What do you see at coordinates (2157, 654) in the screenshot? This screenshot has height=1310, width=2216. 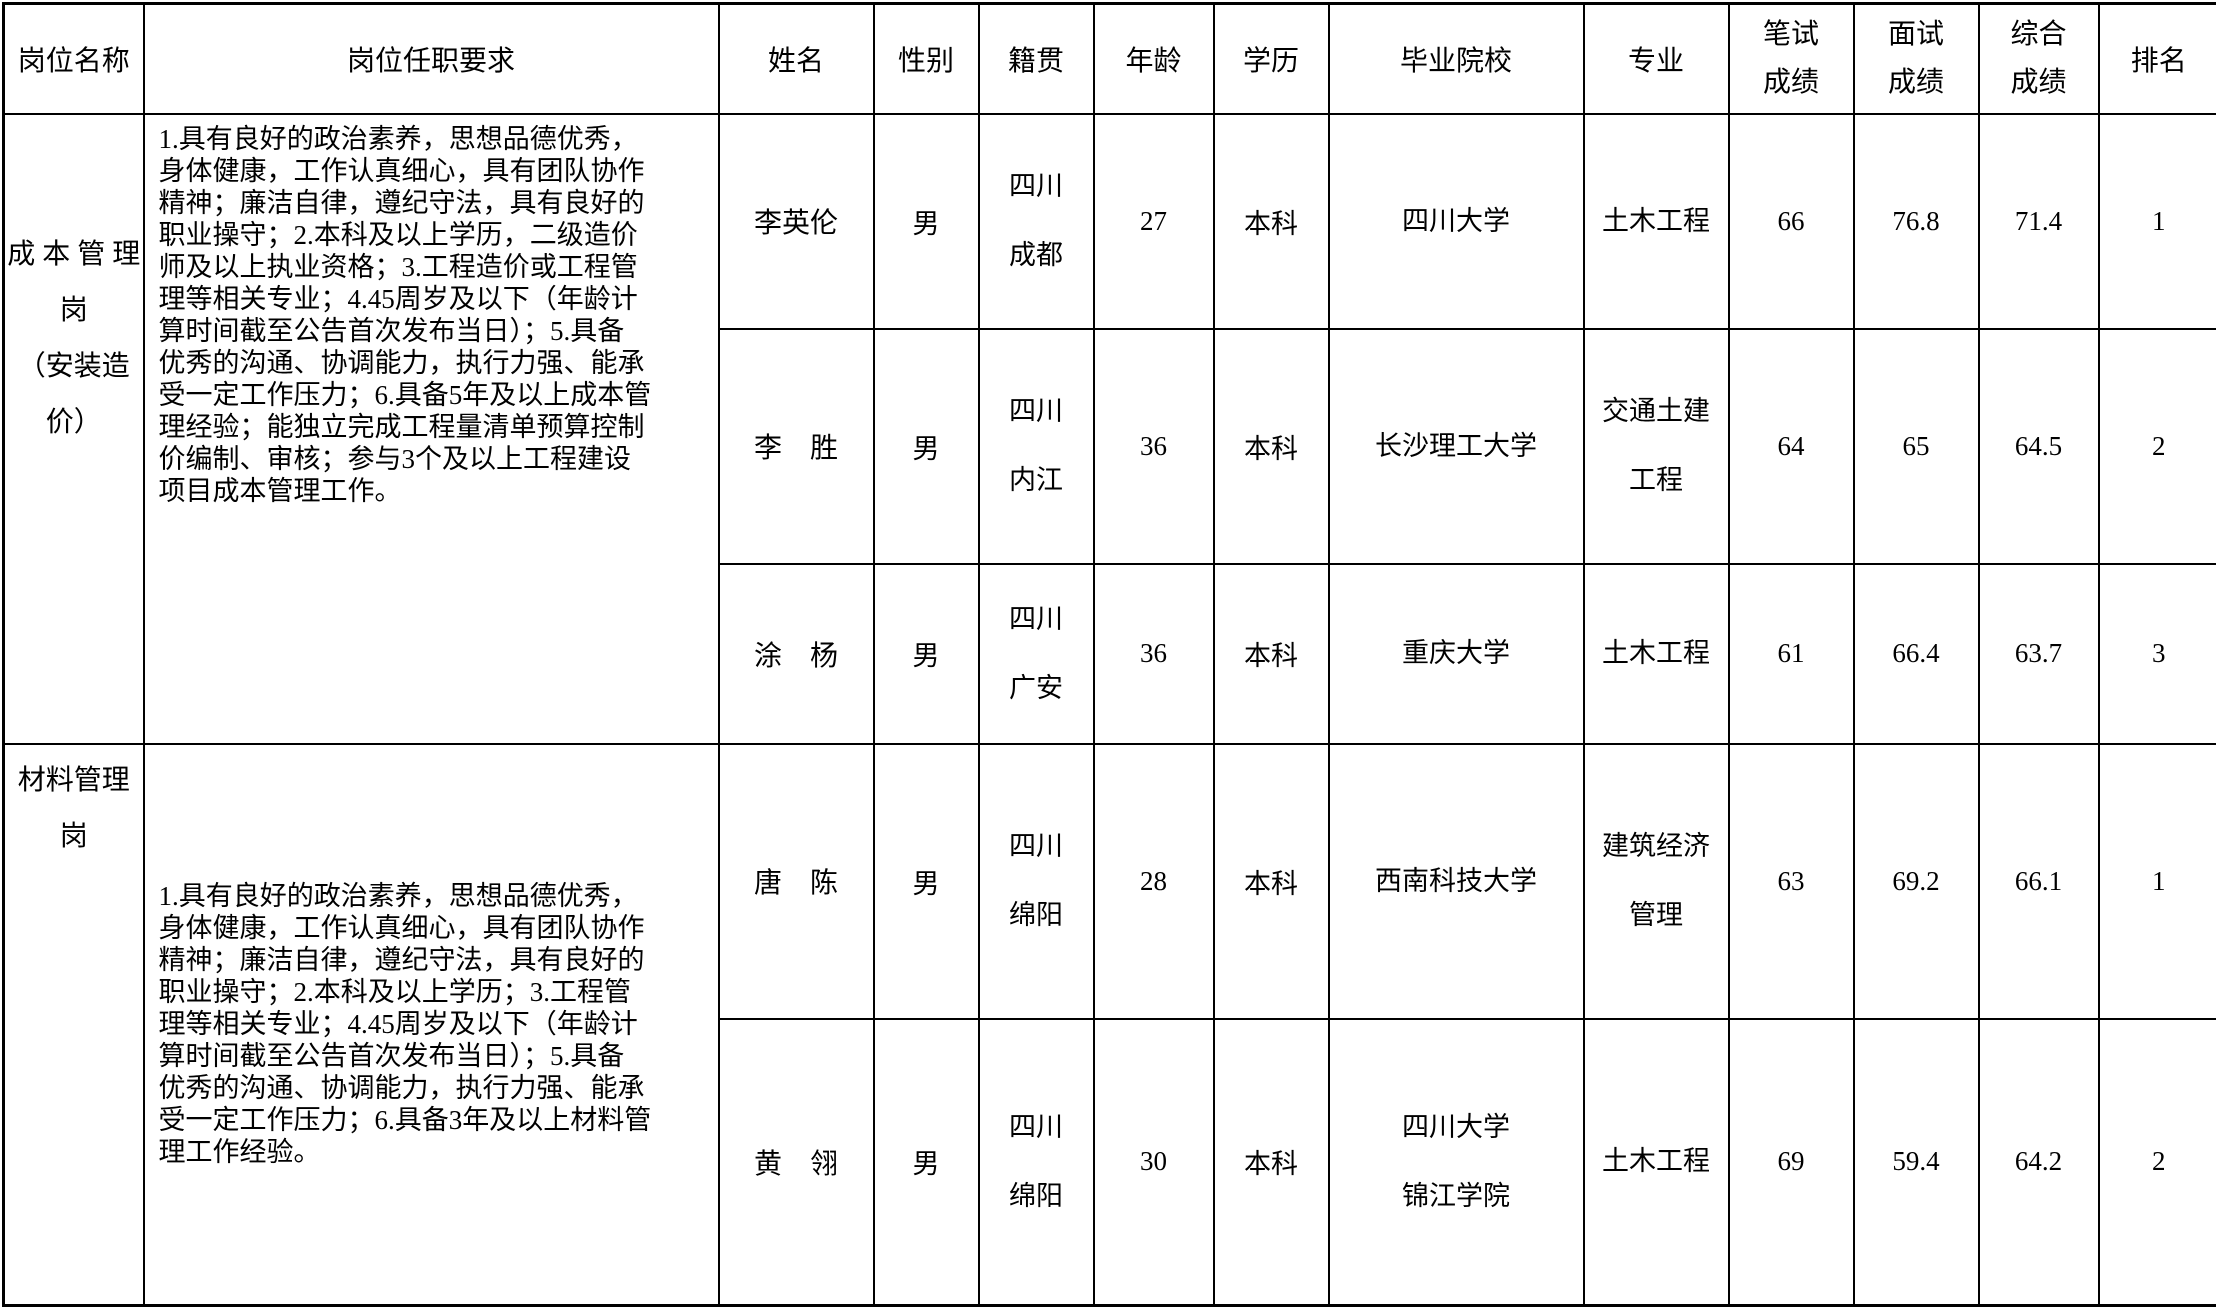 I see `cell-rank: 3` at bounding box center [2157, 654].